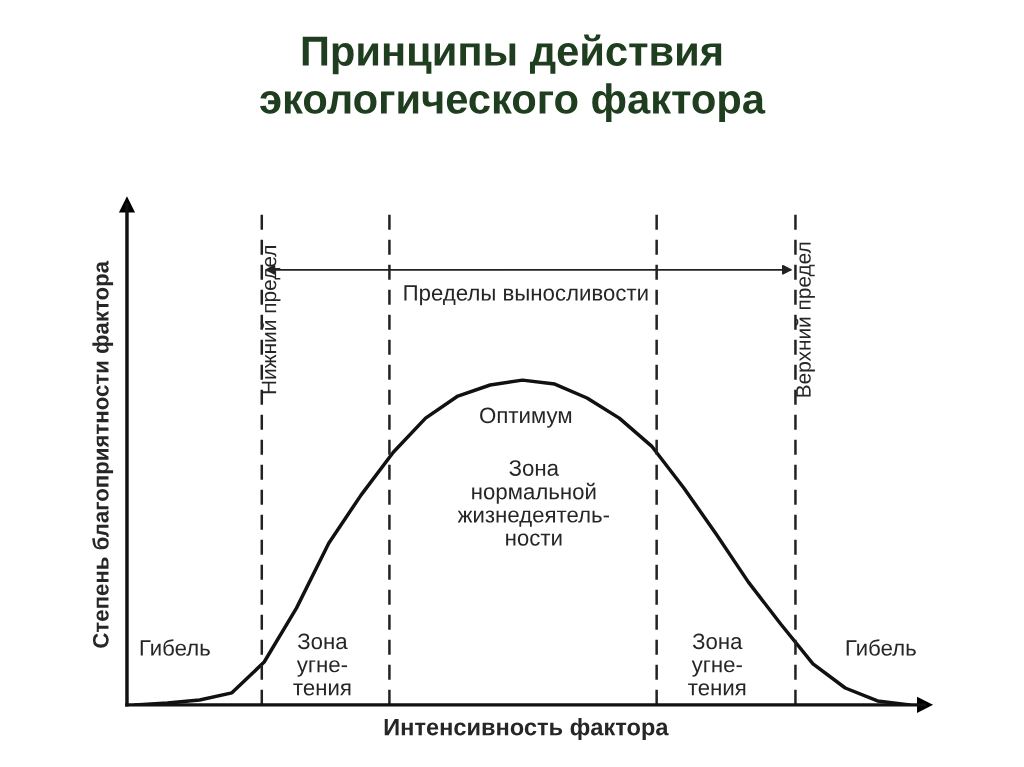 Image resolution: width=1024 pixels, height=767 pixels. Describe the element at coordinates (526, 417) in the screenshot. I see `annotation: Оптимум` at that location.